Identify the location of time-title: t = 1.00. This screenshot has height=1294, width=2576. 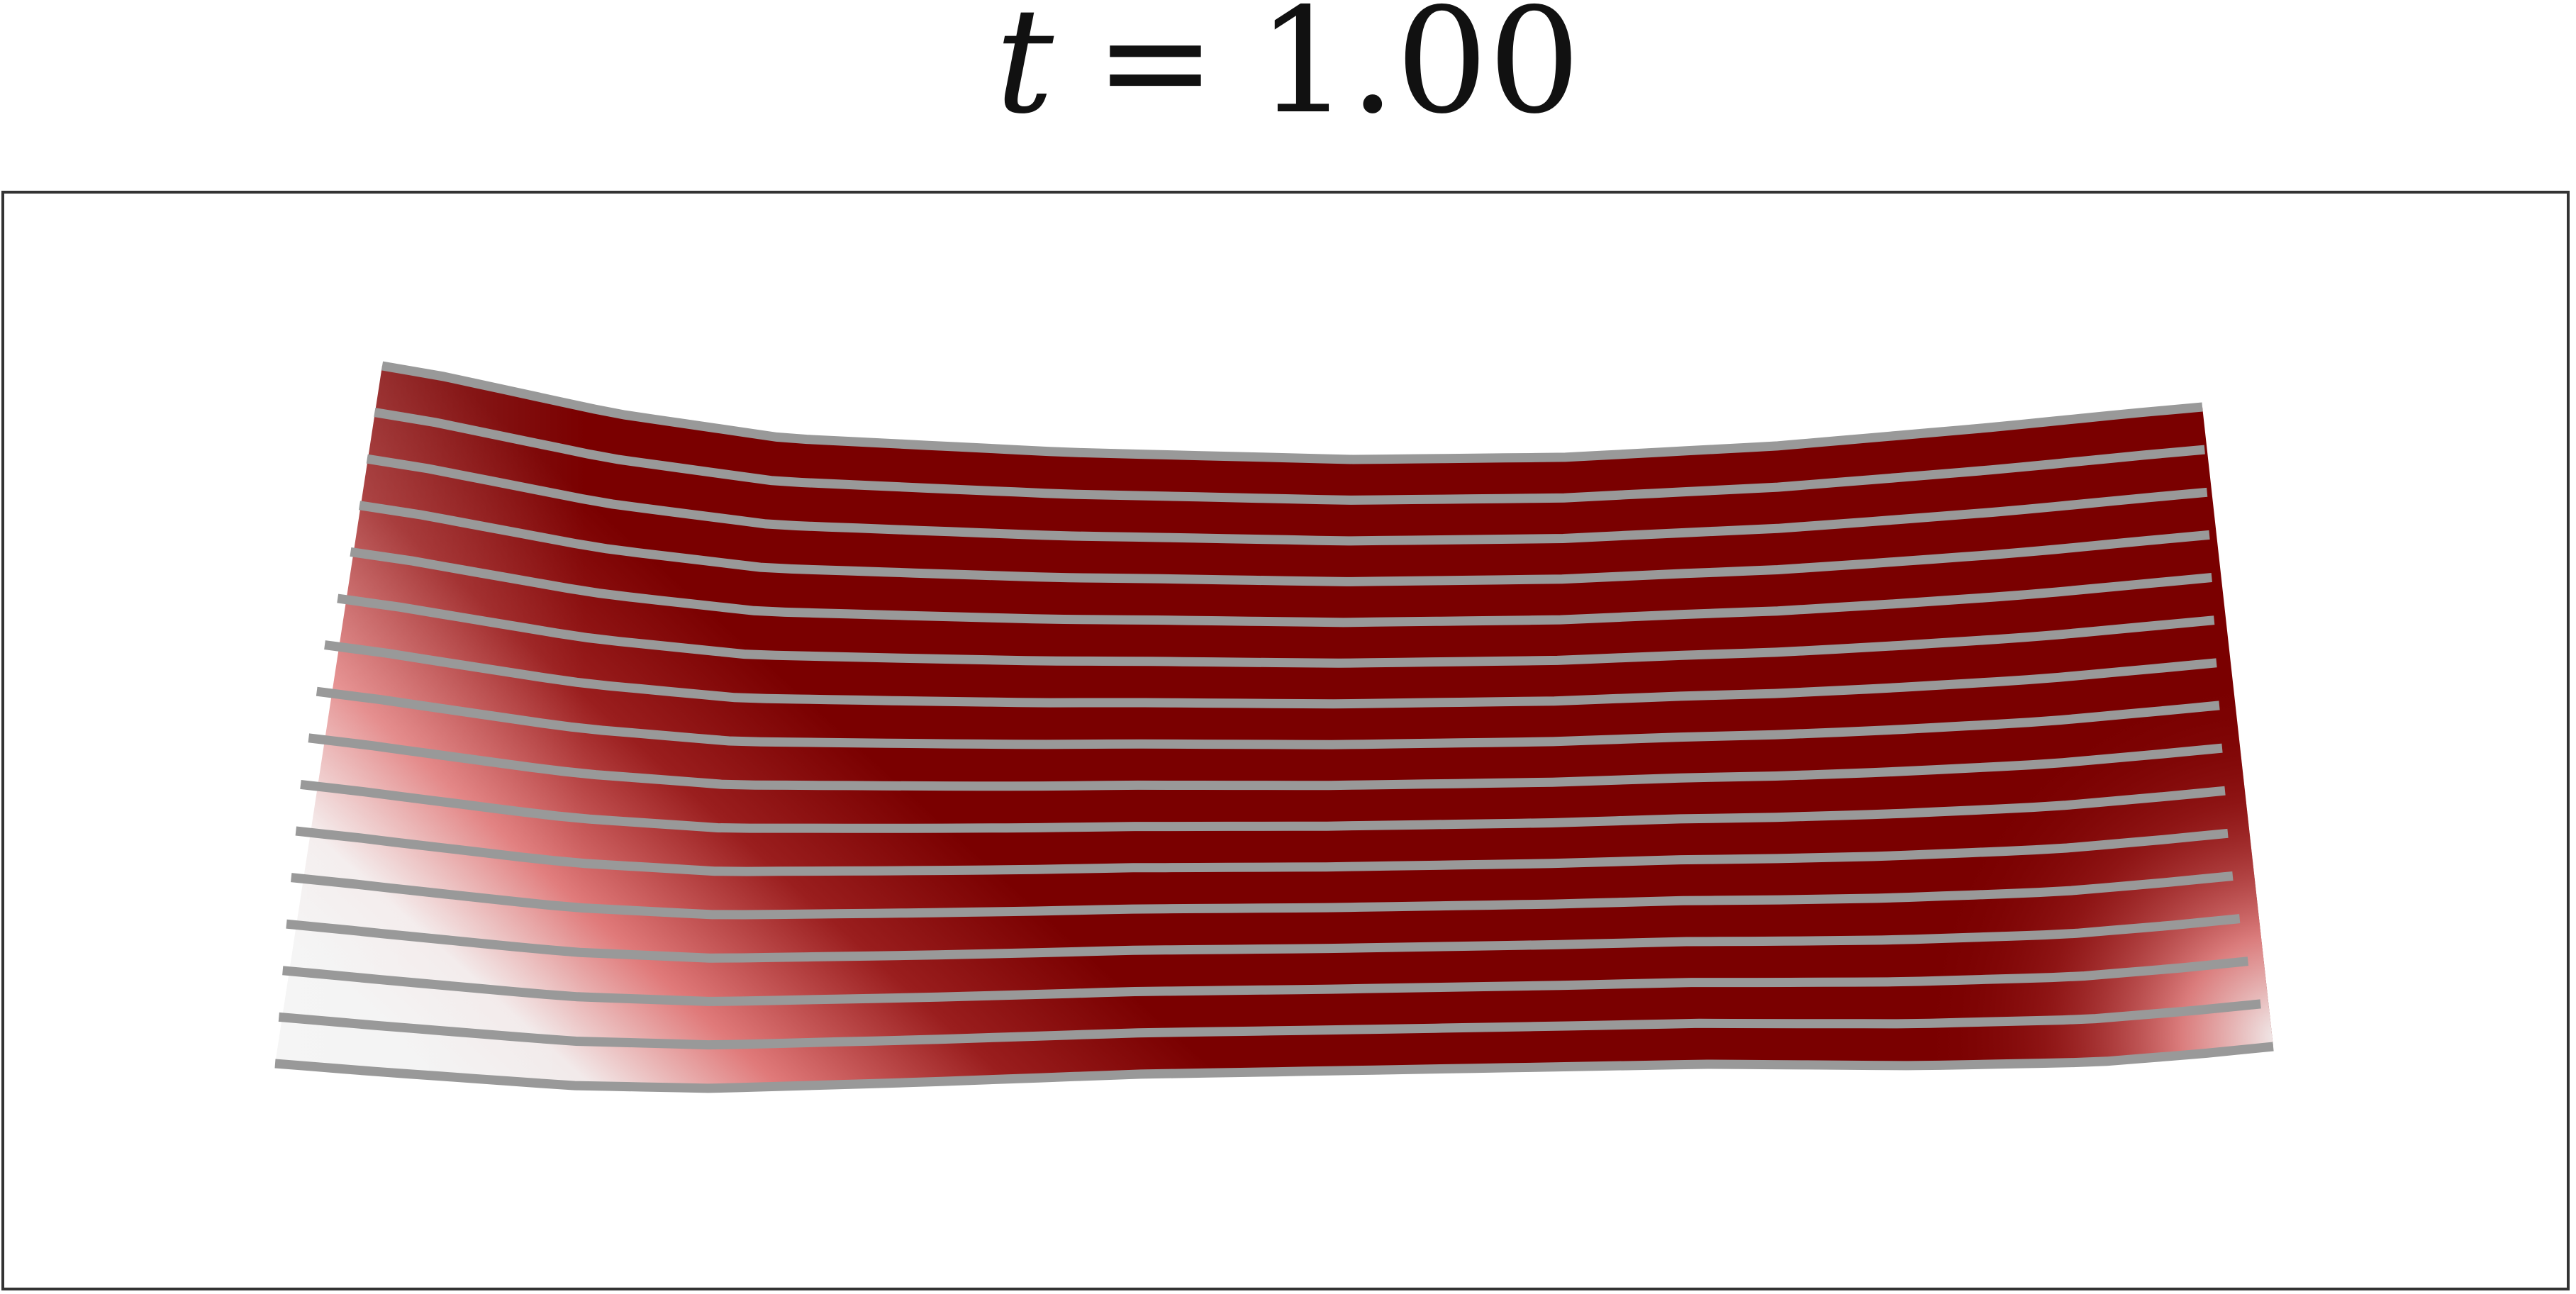
(1288, 88).